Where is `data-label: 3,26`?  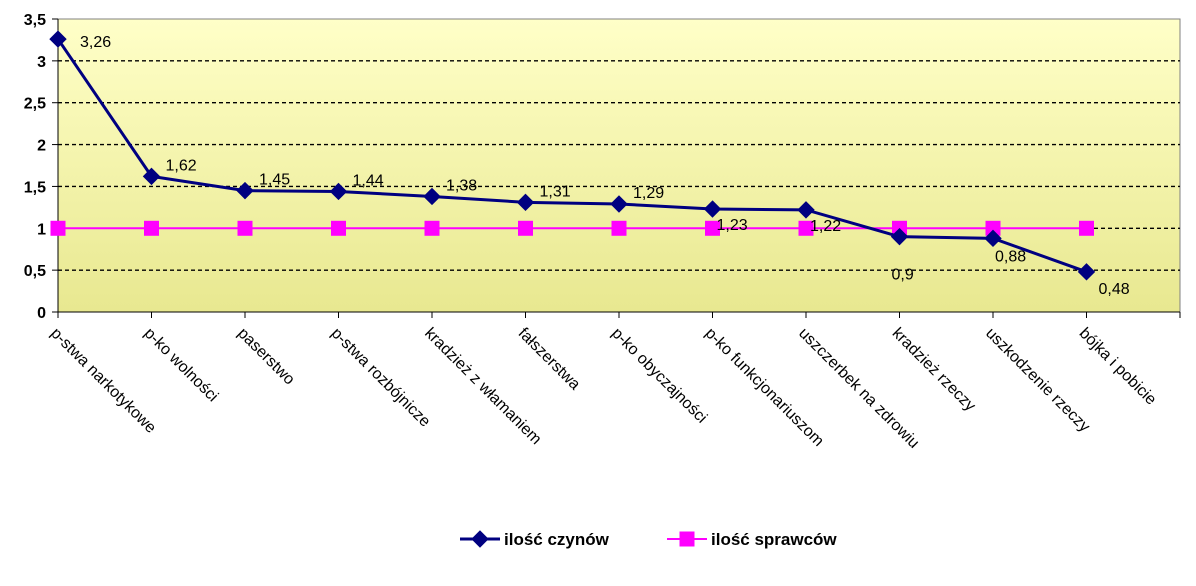
data-label: 3,26 is located at coordinates (95, 42).